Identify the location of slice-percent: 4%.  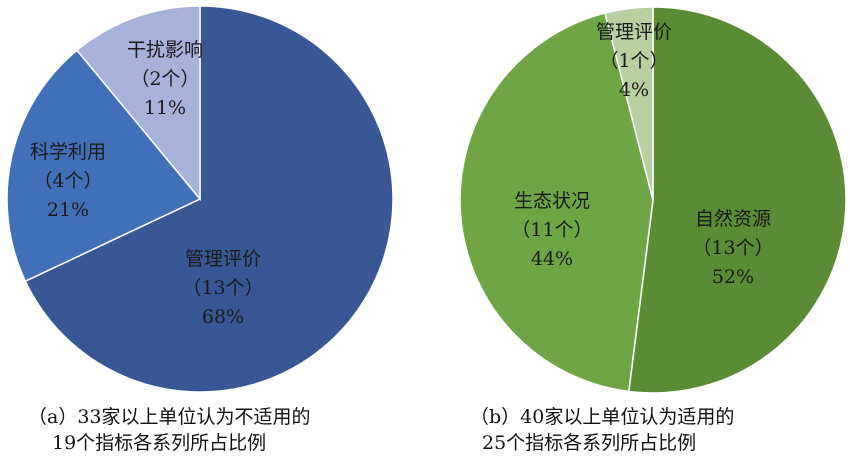
(634, 90).